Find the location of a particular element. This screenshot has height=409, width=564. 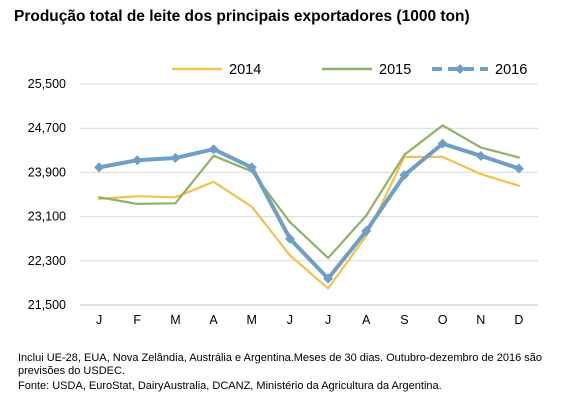

y-tick-label: 23,100 is located at coordinates (47, 217).